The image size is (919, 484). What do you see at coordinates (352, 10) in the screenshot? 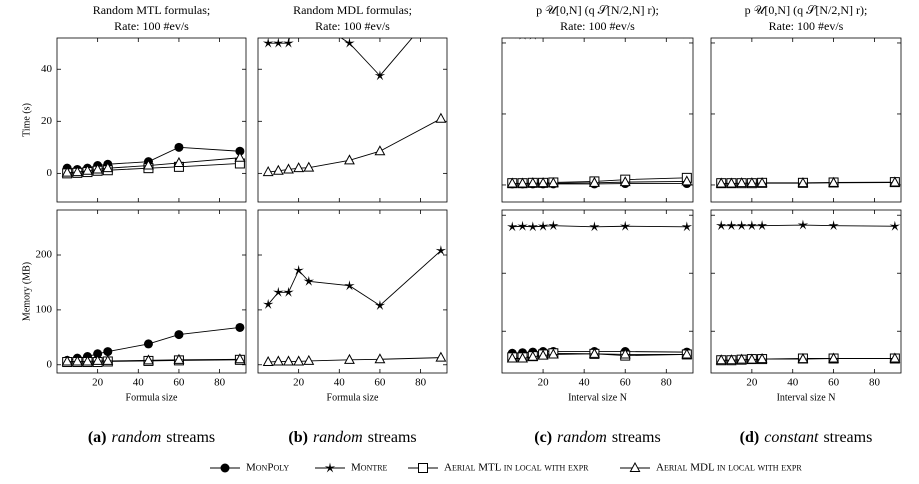
I see `panel-title: Random MDL formulas;` at bounding box center [352, 10].